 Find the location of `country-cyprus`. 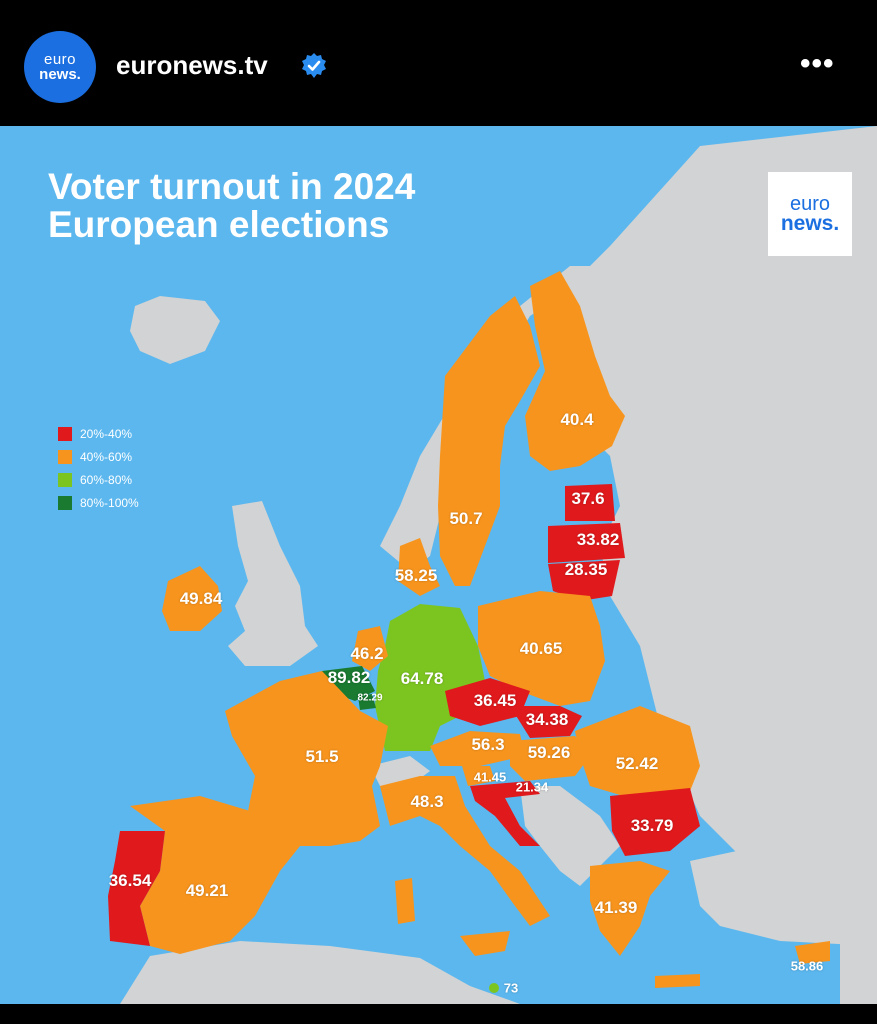

country-cyprus is located at coordinates (812, 952).